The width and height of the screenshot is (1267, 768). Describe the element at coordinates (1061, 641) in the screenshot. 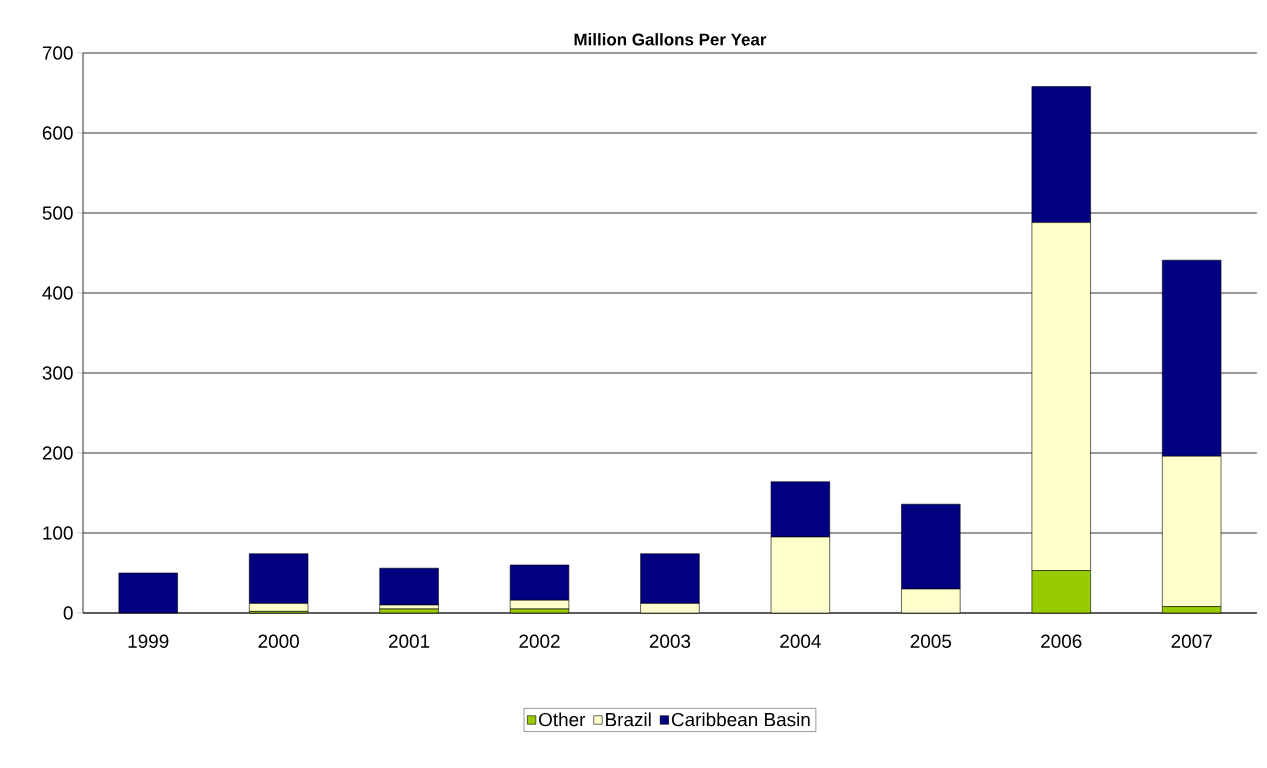

I see `x-tick-label: 2006` at that location.